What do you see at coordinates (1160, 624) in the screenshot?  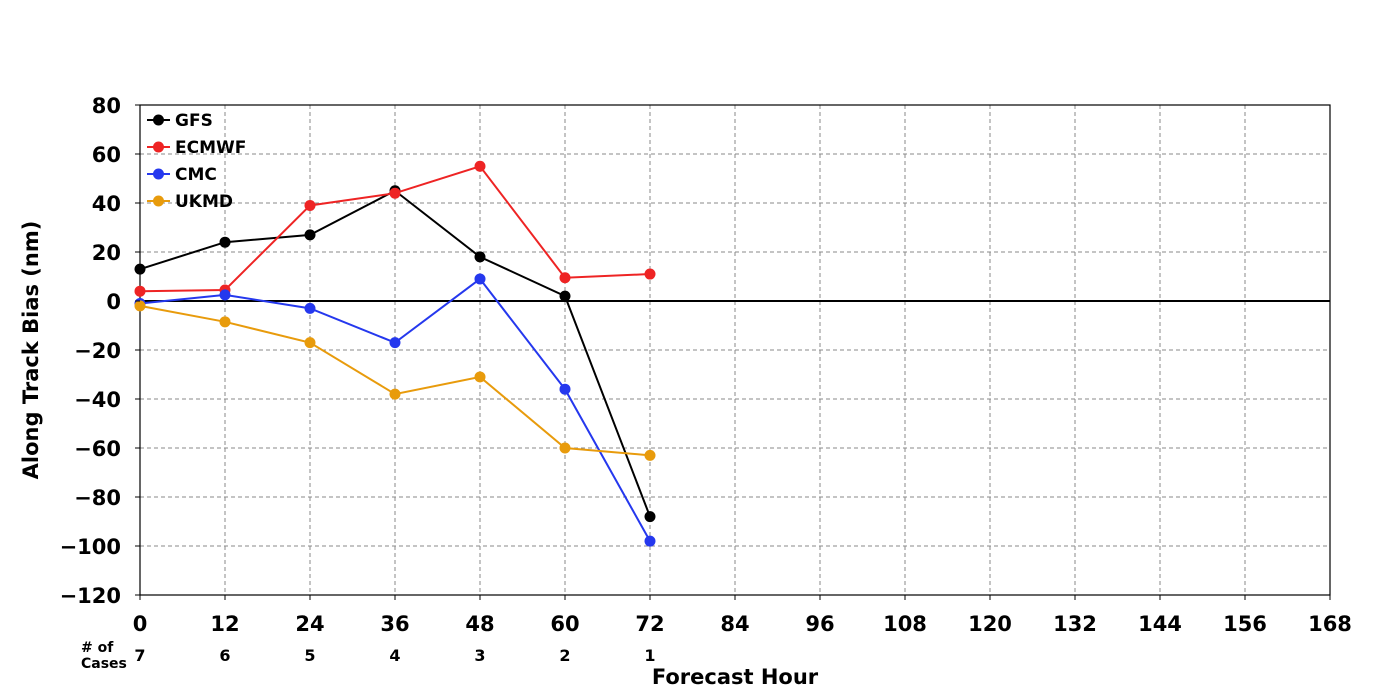 I see `x-tick-label: 144` at bounding box center [1160, 624].